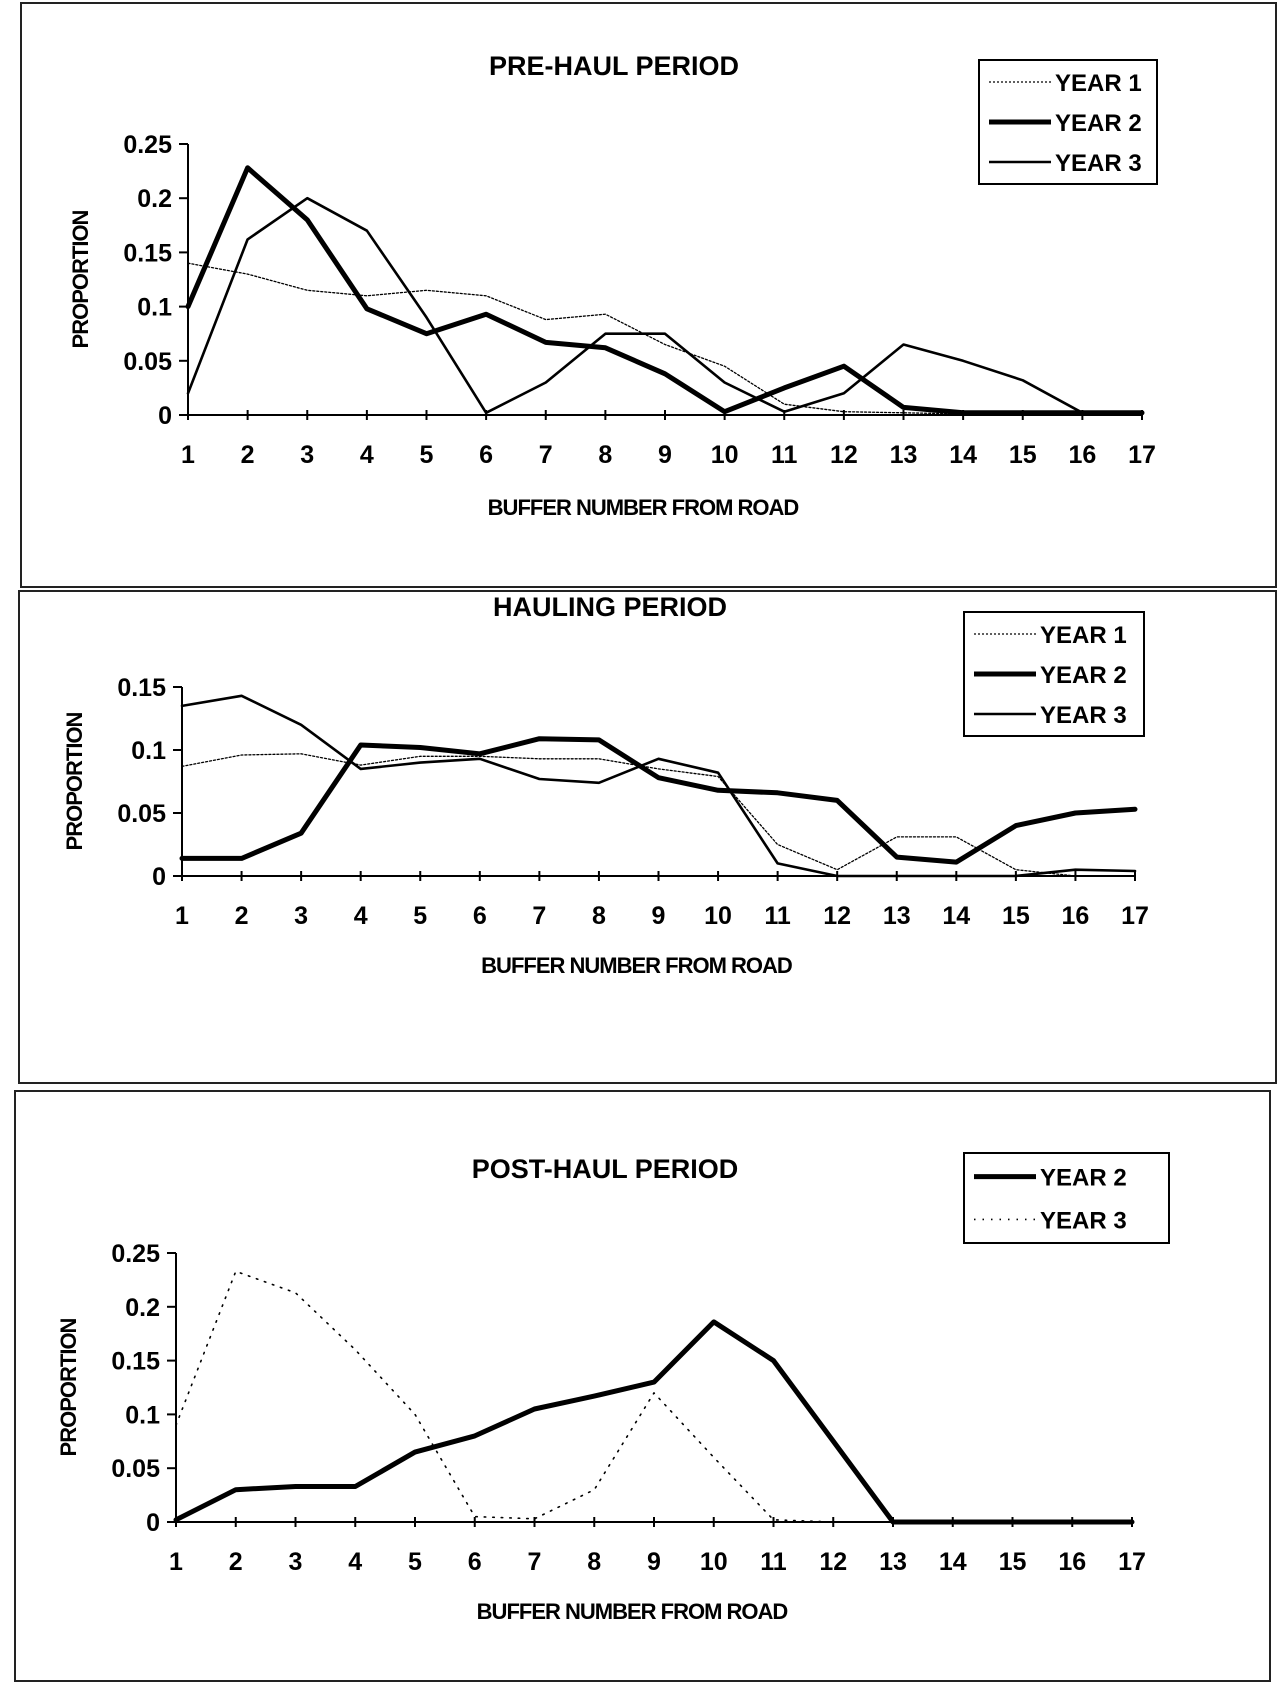 The width and height of the screenshot is (1279, 1684). What do you see at coordinates (610, 607) in the screenshot?
I see `chart-title: HAULING PERIOD` at bounding box center [610, 607].